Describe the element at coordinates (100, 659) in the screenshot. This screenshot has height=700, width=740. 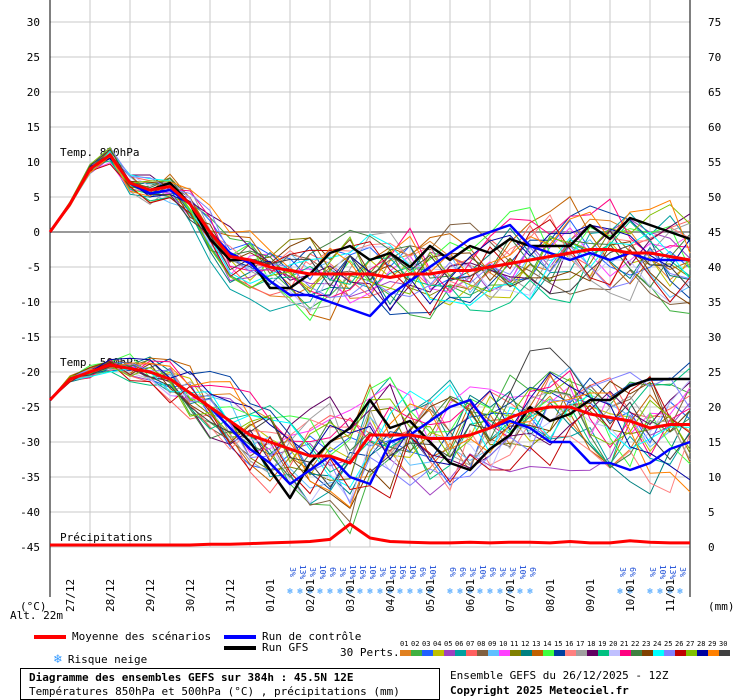
I see `legend-snow: ❄ Risque neige` at that location.